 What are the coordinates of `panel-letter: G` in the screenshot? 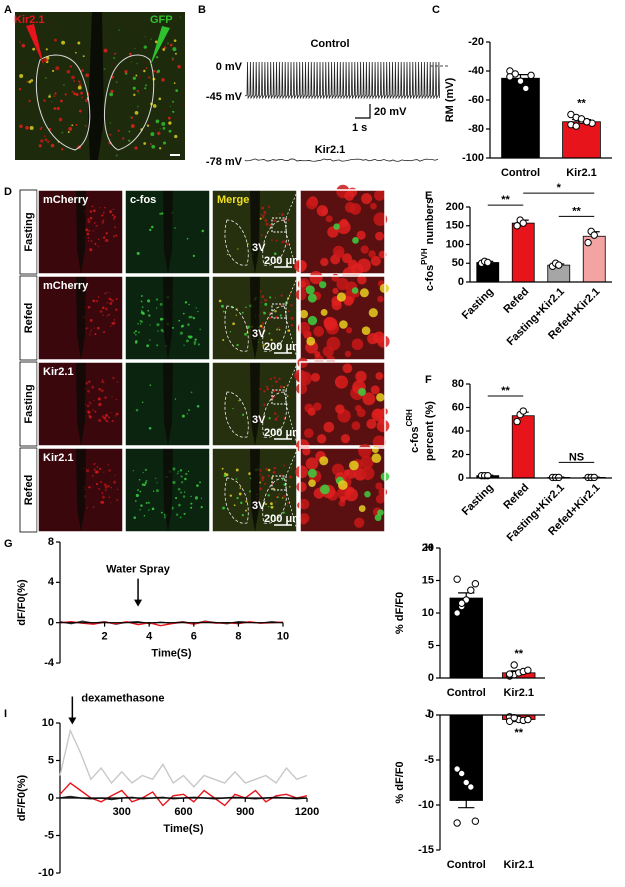 It's located at (8, 544).